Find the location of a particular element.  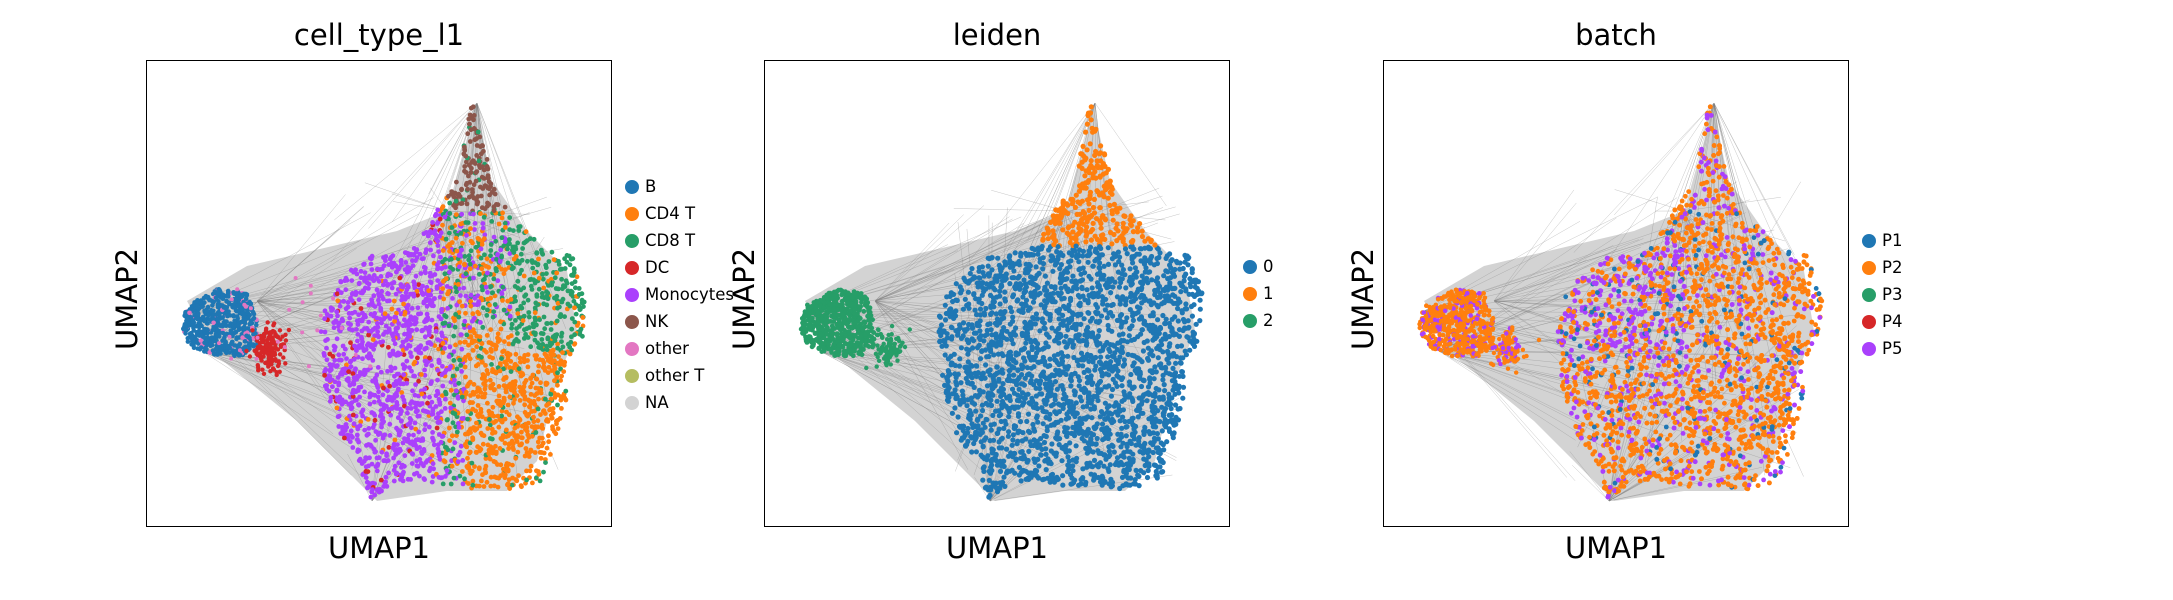

legend: P1 P2 P3 P4 P5 is located at coordinates (1882, 294).